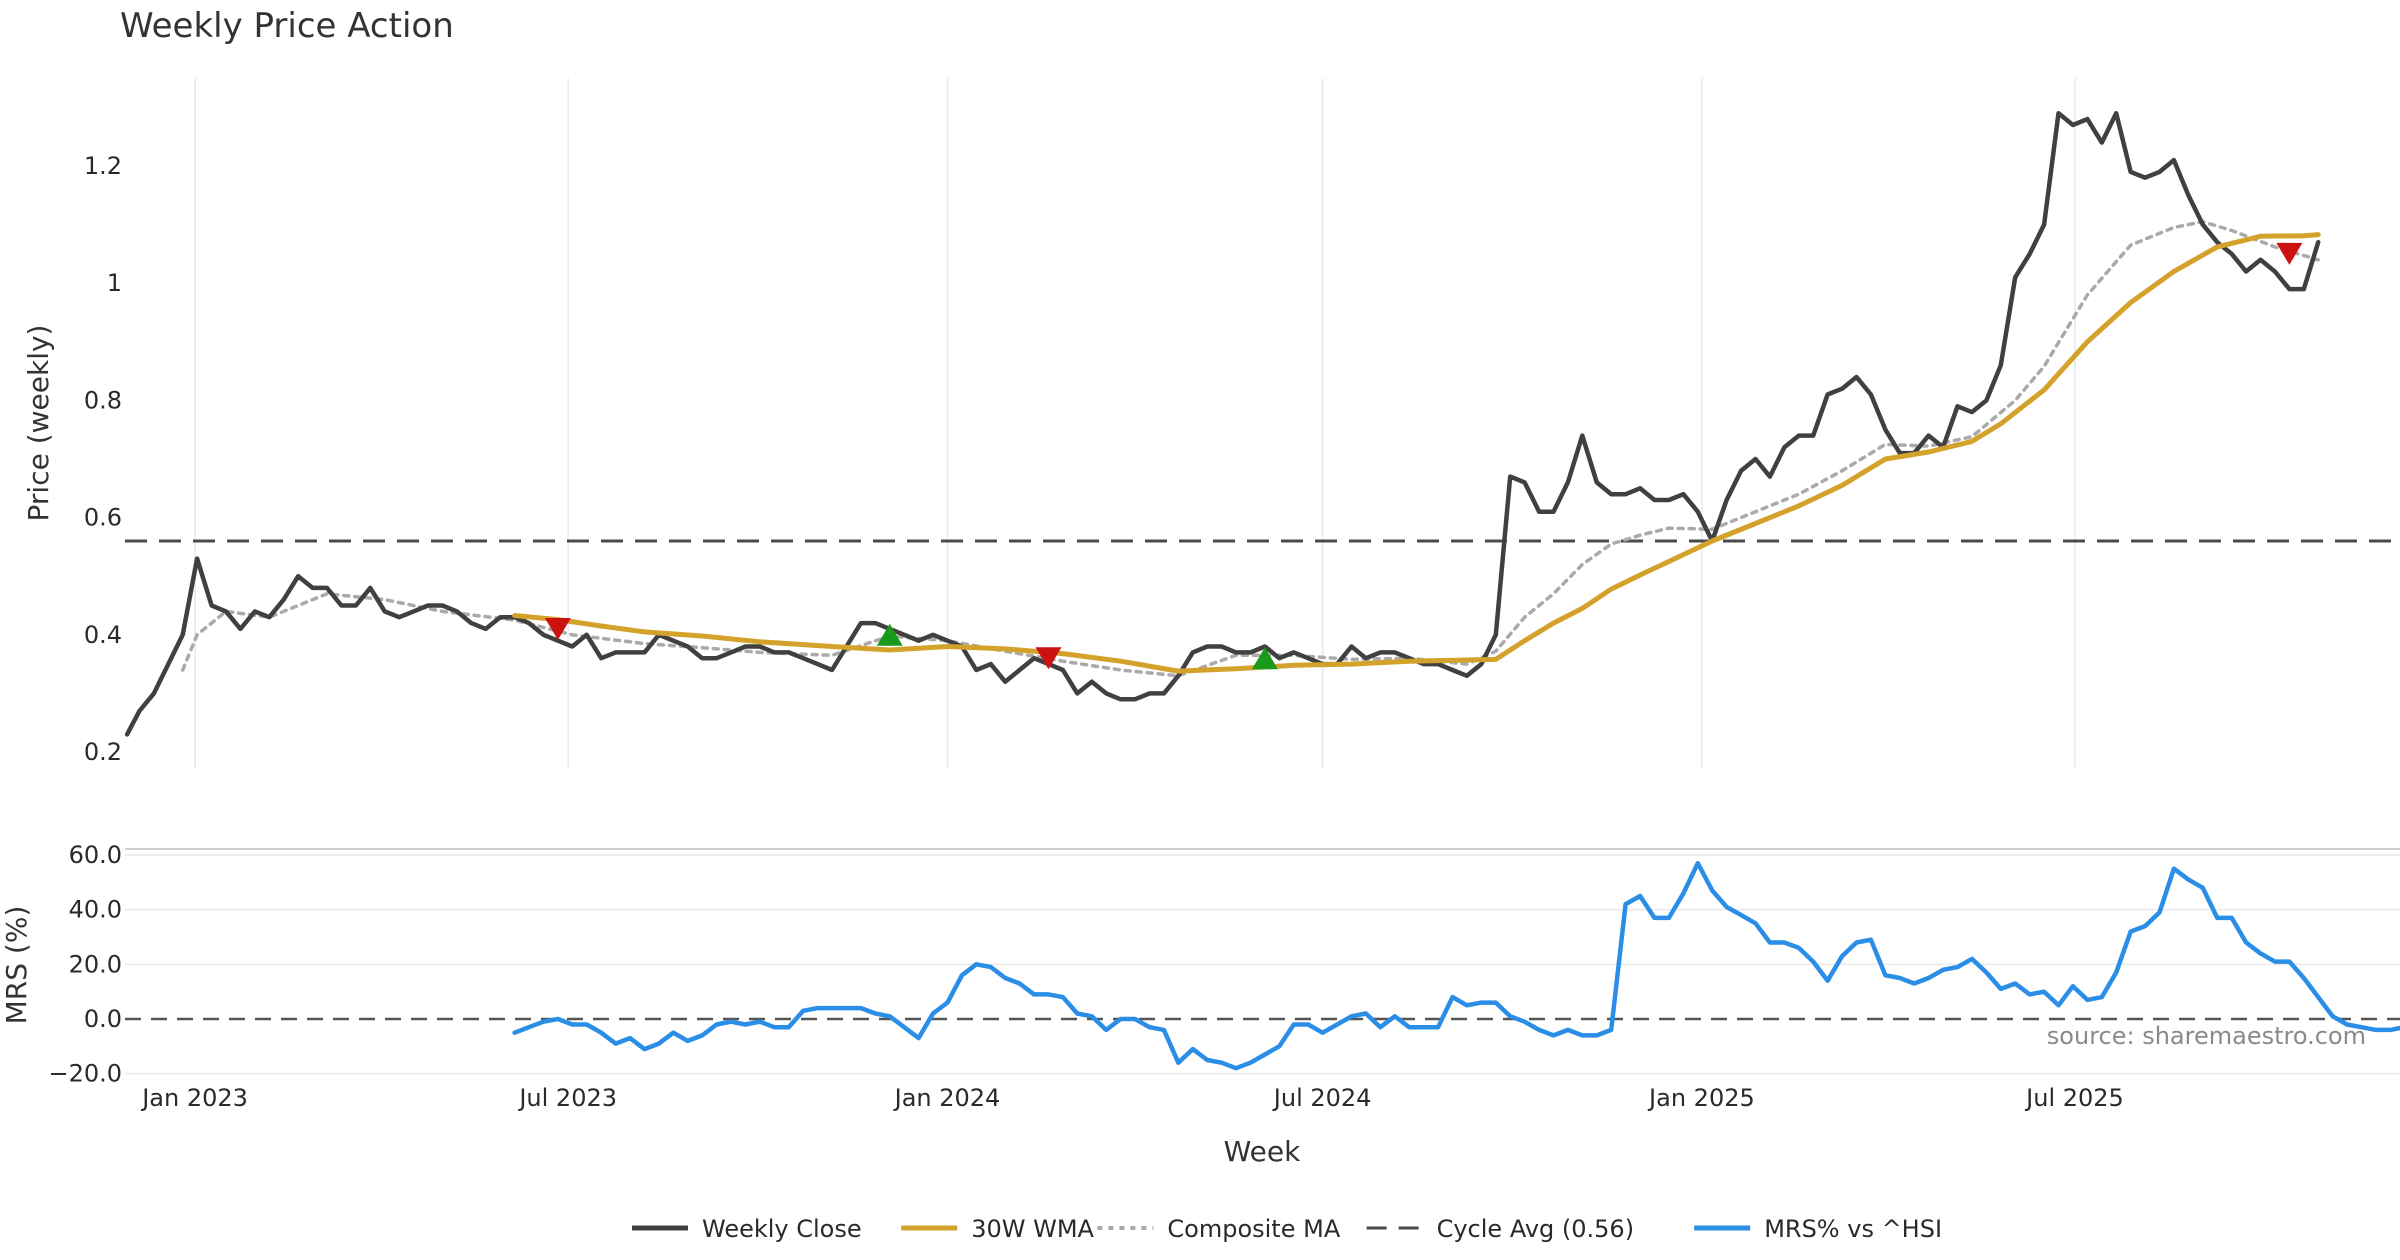 The image size is (2400, 1260). I want to click on x-tick-label: Jan 2025, so click(1701, 1098).